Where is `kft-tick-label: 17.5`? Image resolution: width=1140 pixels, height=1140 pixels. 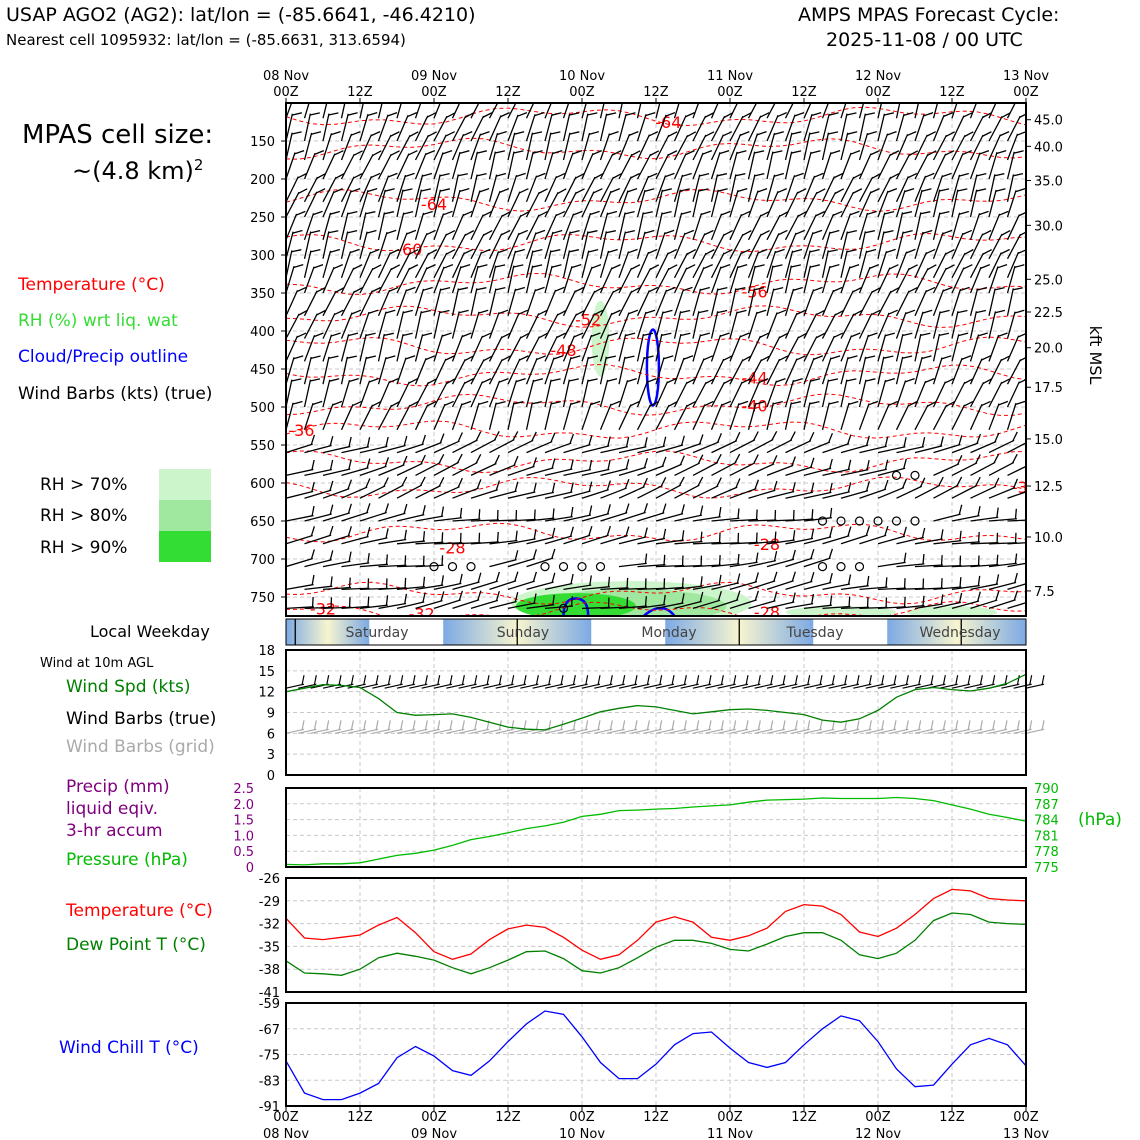
kft-tick-label: 17.5 is located at coordinates (1048, 388).